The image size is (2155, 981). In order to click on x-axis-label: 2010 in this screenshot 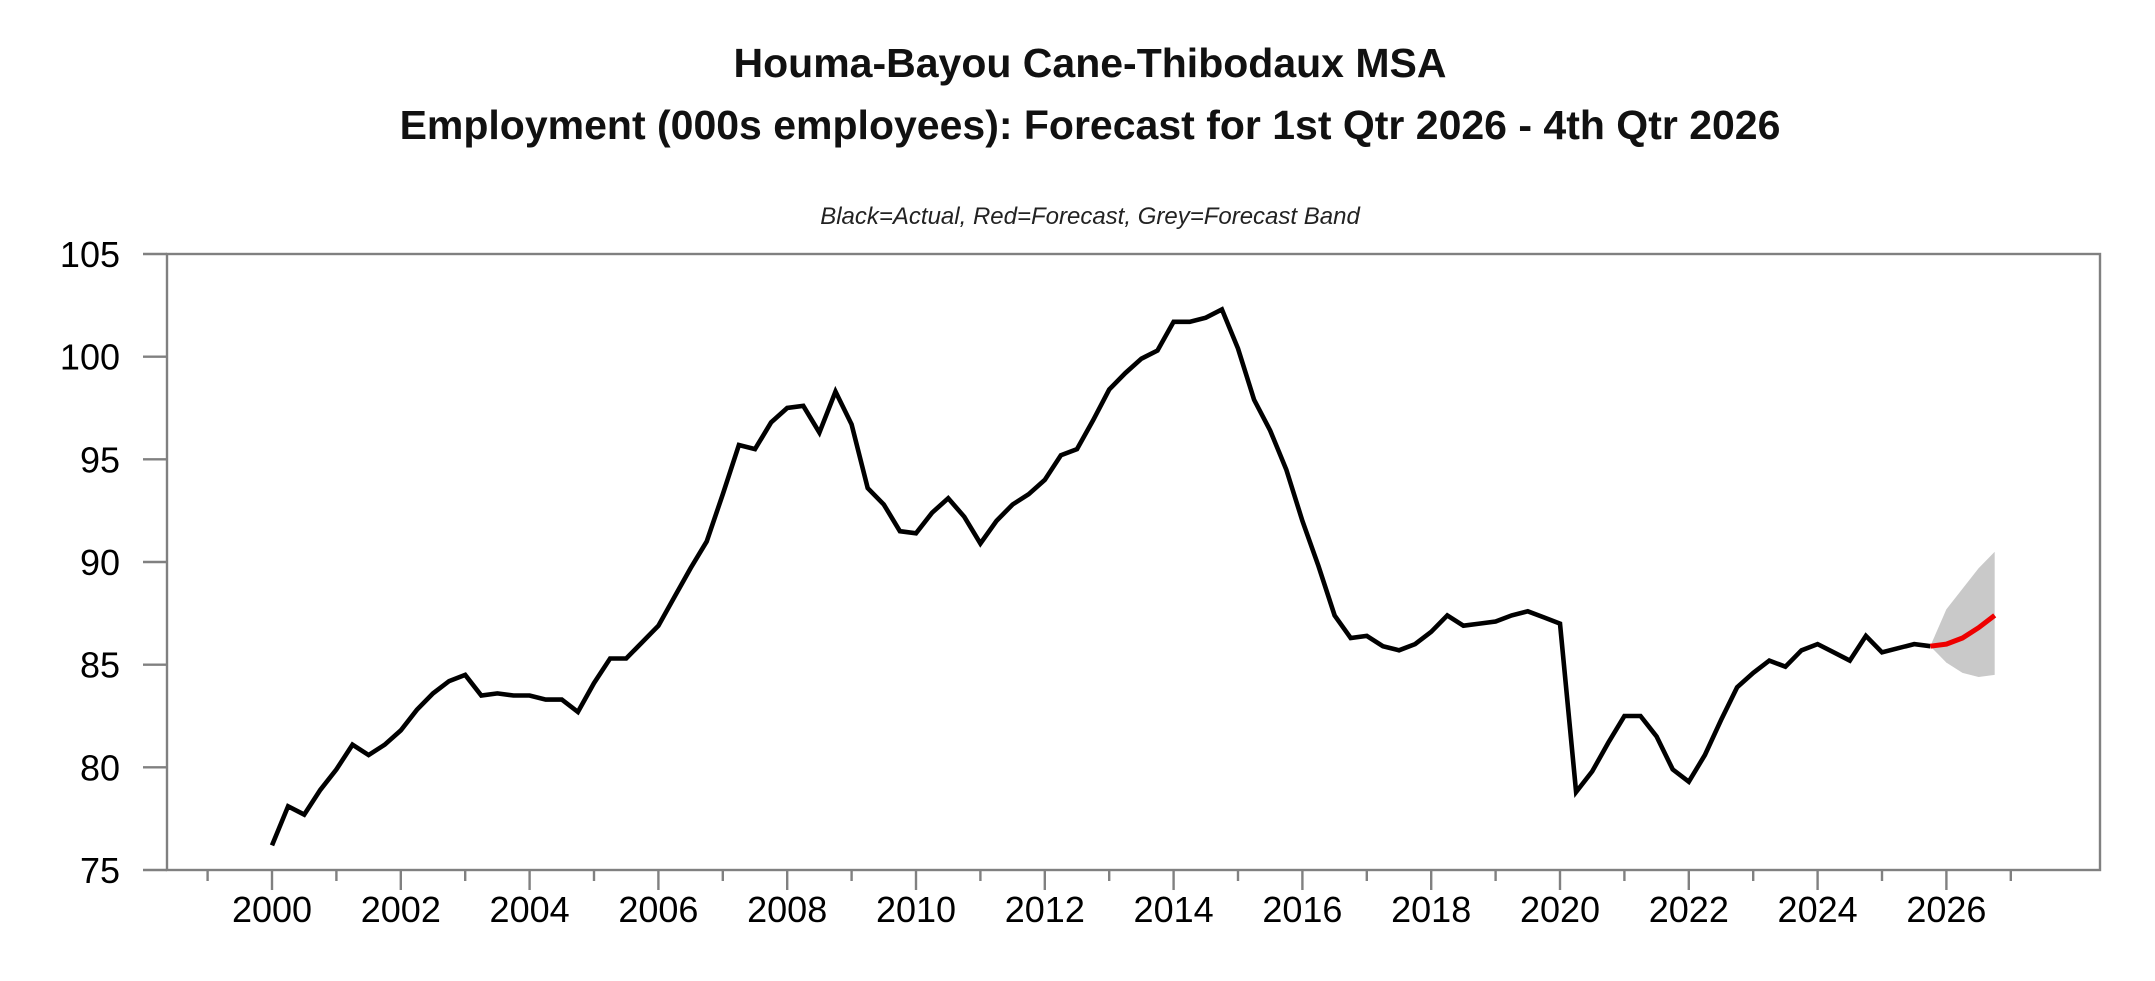, I will do `click(916, 909)`.